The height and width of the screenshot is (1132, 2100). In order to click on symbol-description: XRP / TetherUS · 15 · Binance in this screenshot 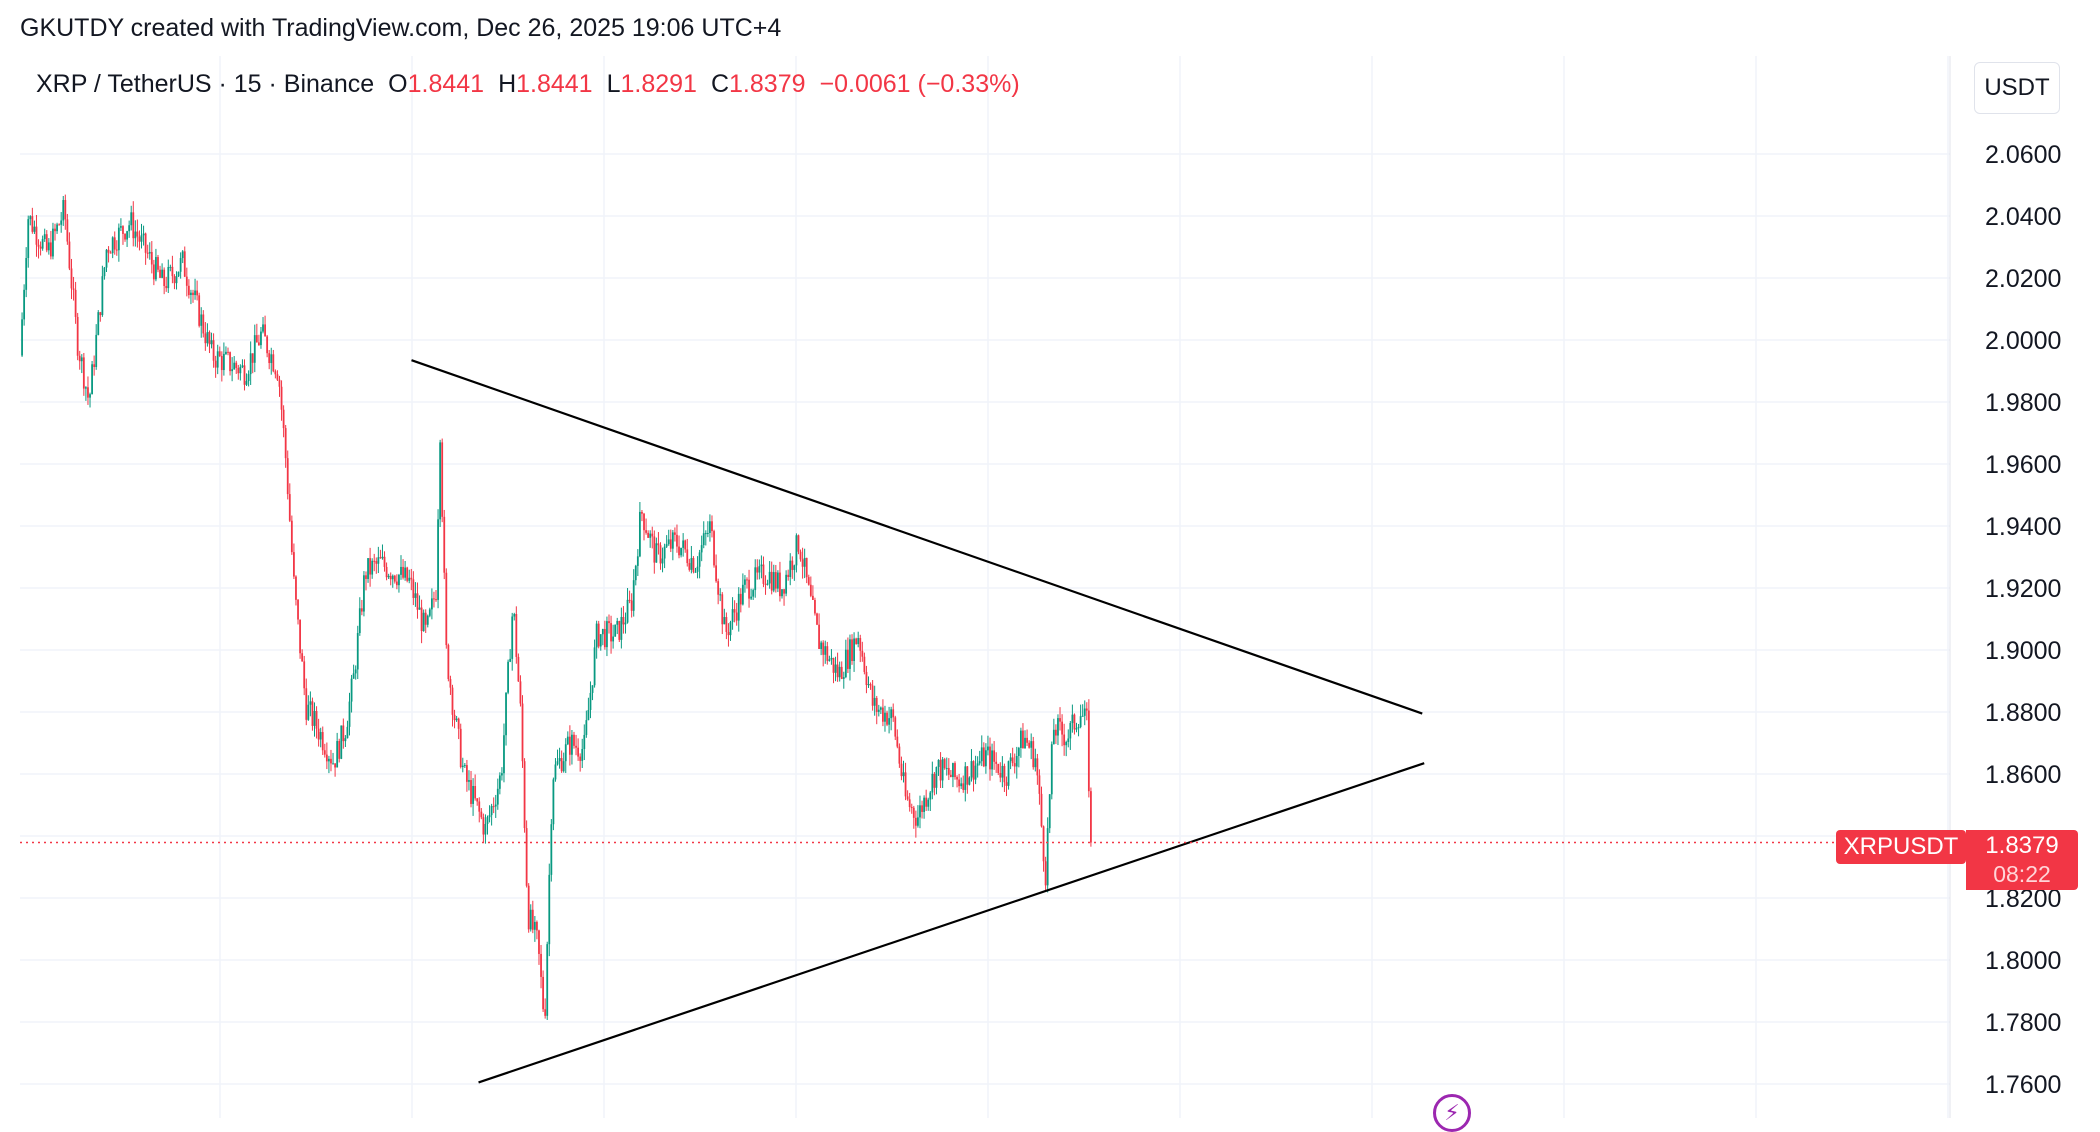, I will do `click(205, 84)`.